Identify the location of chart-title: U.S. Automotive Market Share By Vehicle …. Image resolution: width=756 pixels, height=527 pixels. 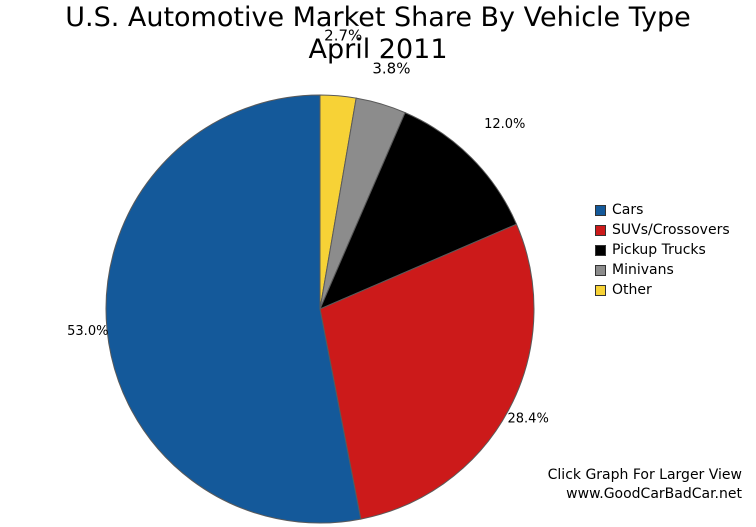
(378, 17).